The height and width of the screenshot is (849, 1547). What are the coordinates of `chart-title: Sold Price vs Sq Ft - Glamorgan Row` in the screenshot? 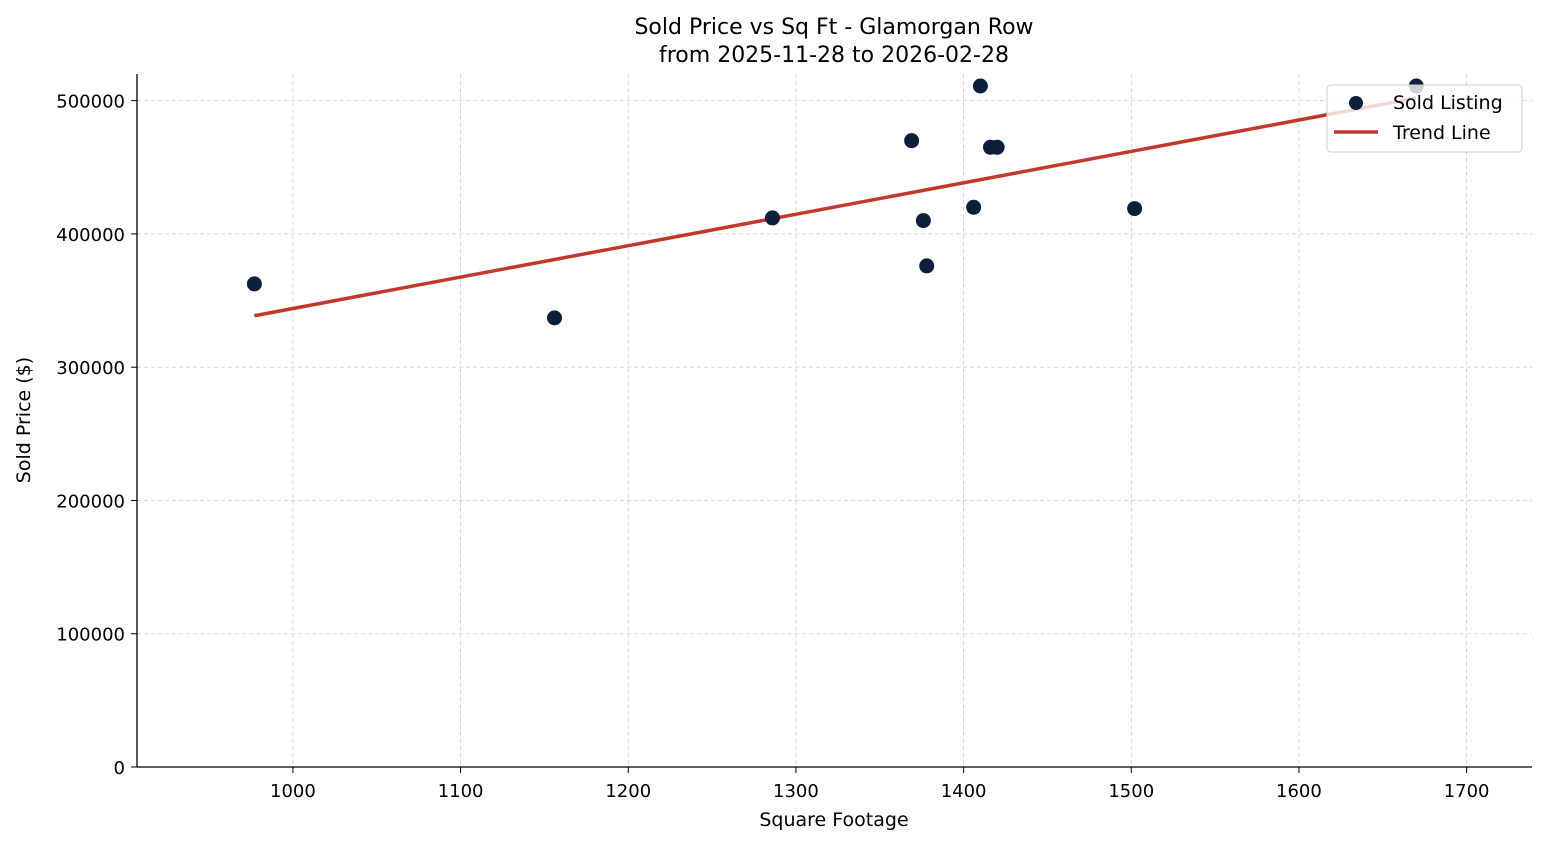 It's located at (833, 27).